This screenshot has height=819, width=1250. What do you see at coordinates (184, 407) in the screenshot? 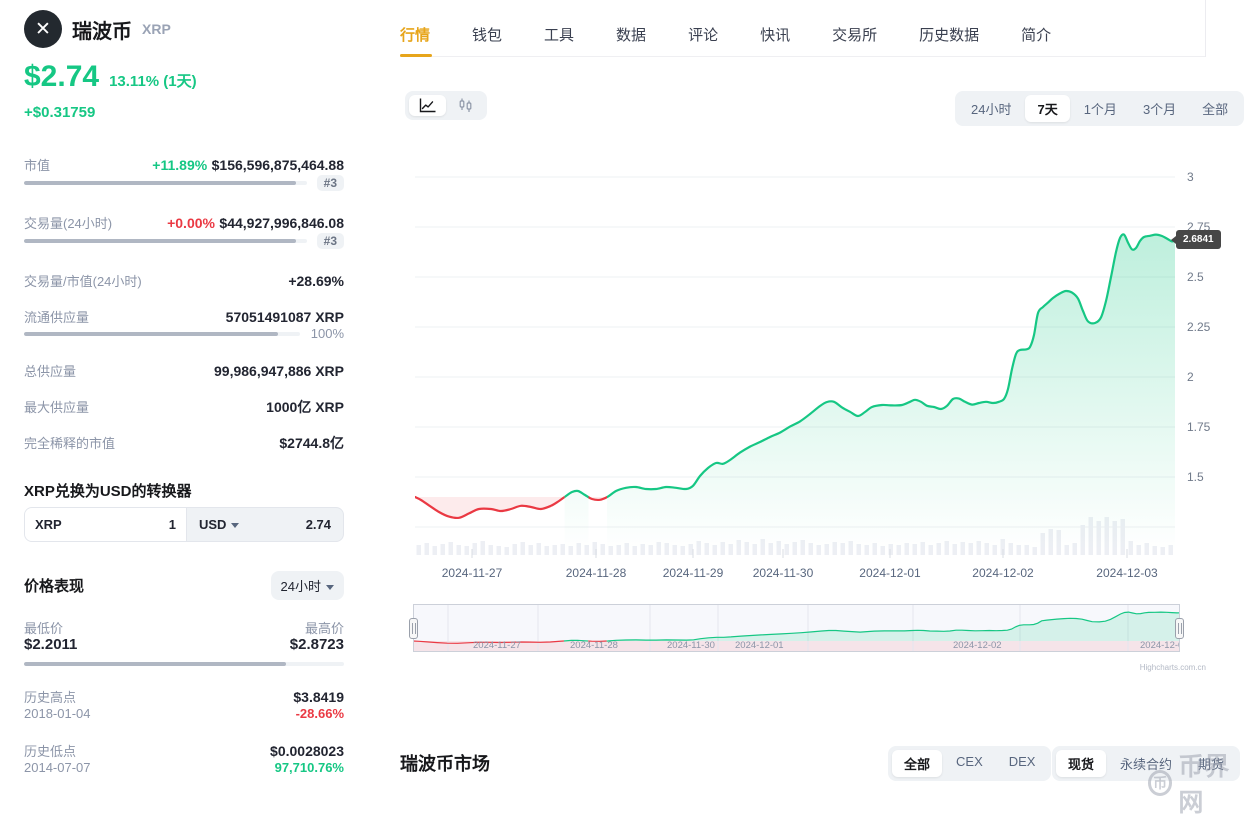
I see `stat-row-max-supply: 最大供应量 1000亿 XRP` at bounding box center [184, 407].